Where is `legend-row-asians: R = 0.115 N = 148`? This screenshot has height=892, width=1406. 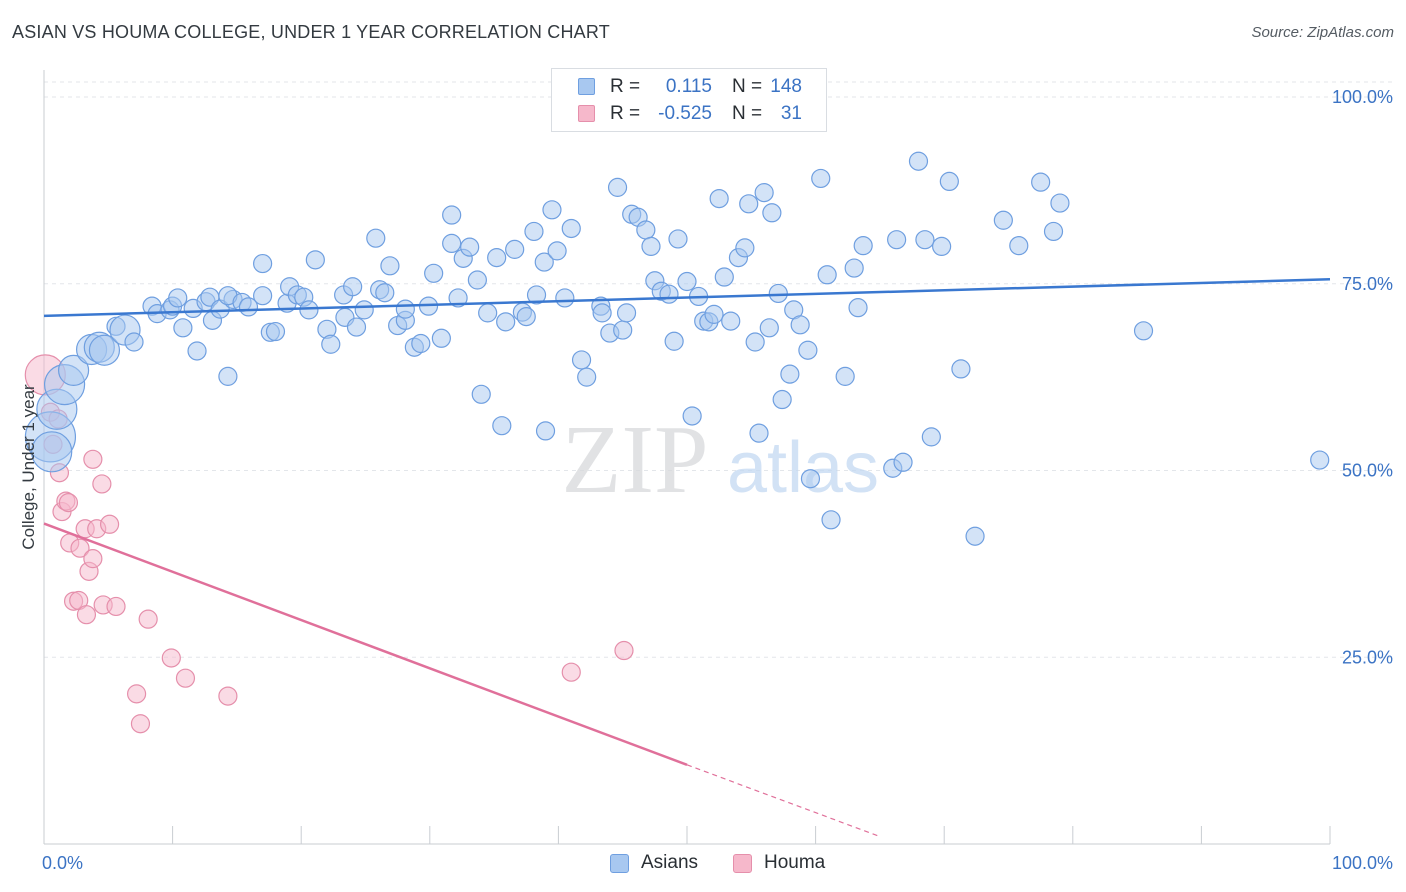
legend-row-asians: R = 0.115 N = 148 is located at coordinates (689, 87).